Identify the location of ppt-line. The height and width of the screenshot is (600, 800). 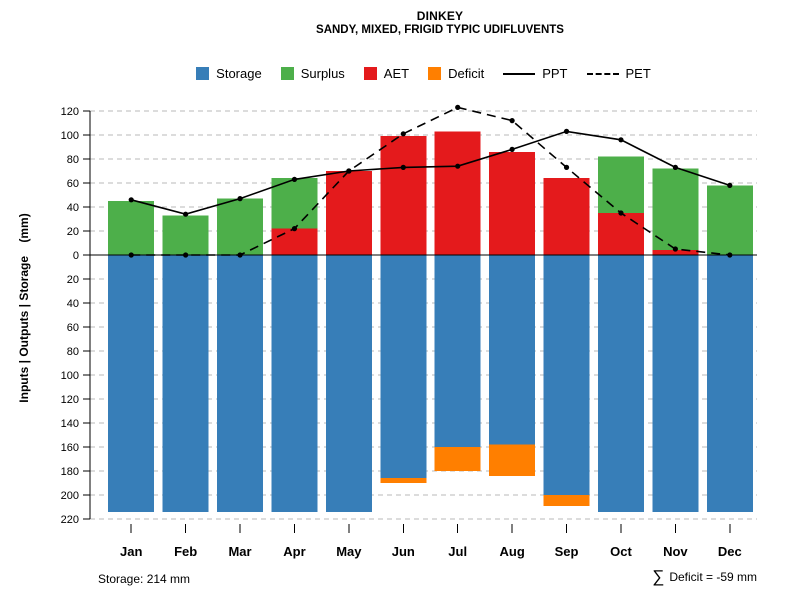
(431, 173).